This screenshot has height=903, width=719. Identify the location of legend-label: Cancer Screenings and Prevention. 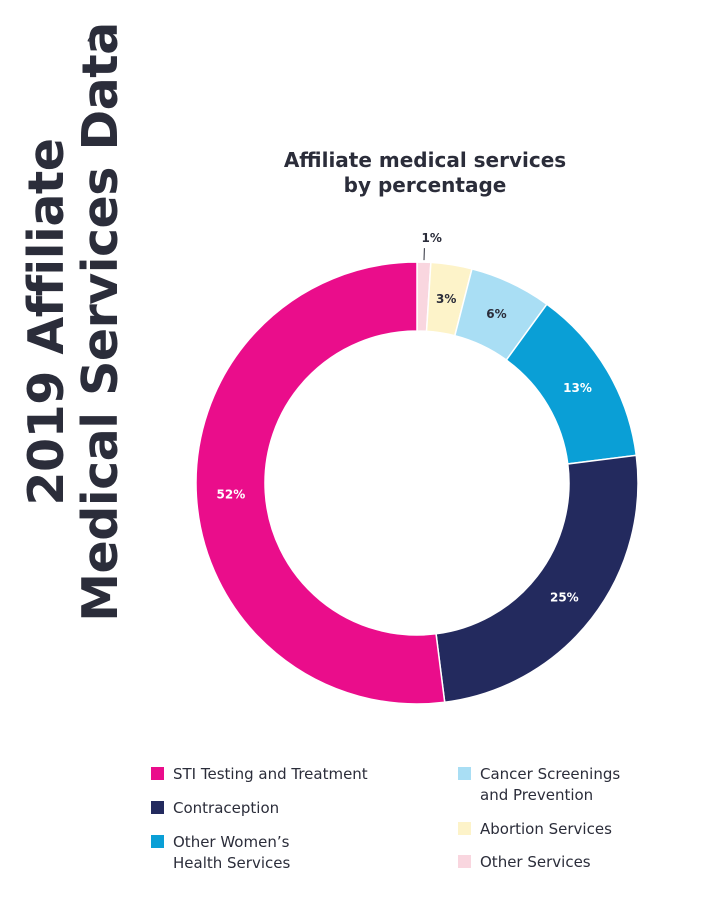
(550, 784).